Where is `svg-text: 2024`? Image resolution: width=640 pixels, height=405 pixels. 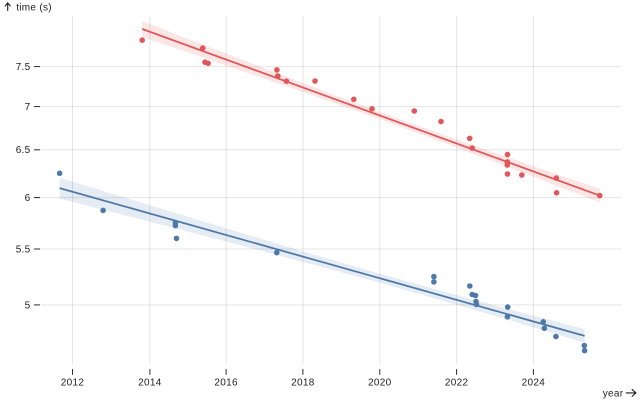 svg-text: 2024 is located at coordinates (534, 383).